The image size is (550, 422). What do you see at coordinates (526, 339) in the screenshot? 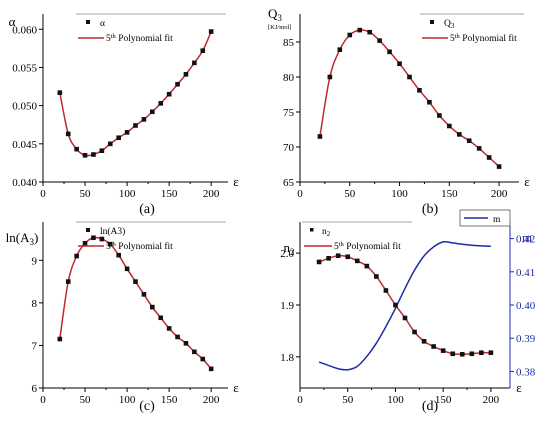
I see `y-right-tick-label: 0.39` at bounding box center [526, 339].